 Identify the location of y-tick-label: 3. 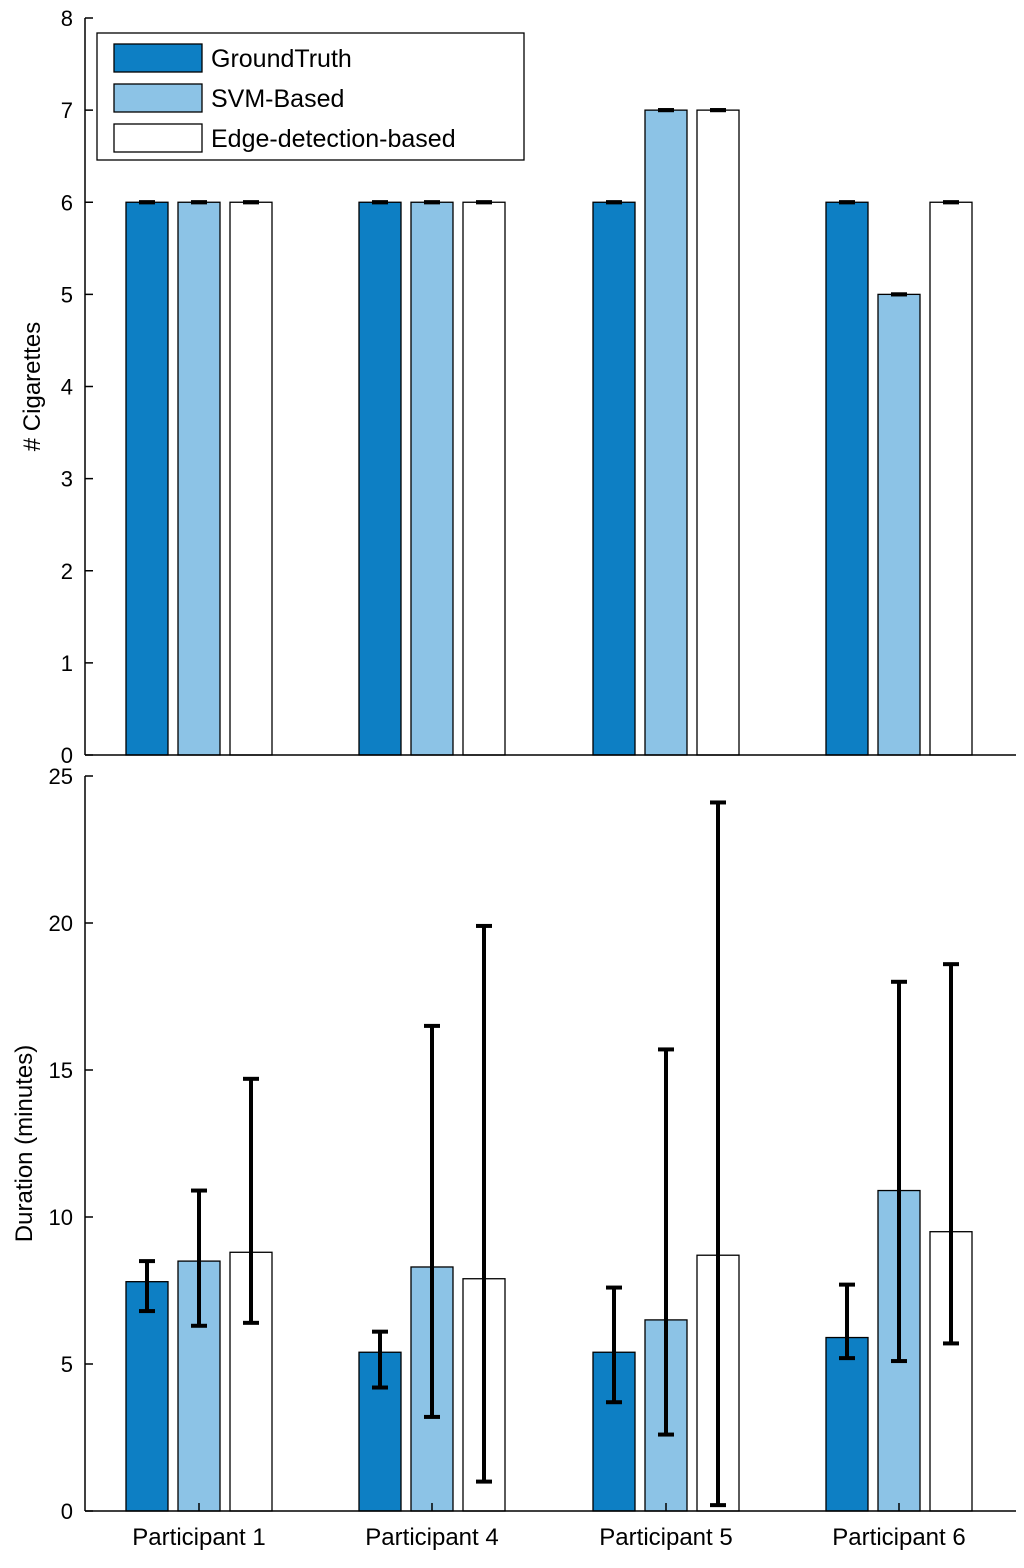
(67, 479).